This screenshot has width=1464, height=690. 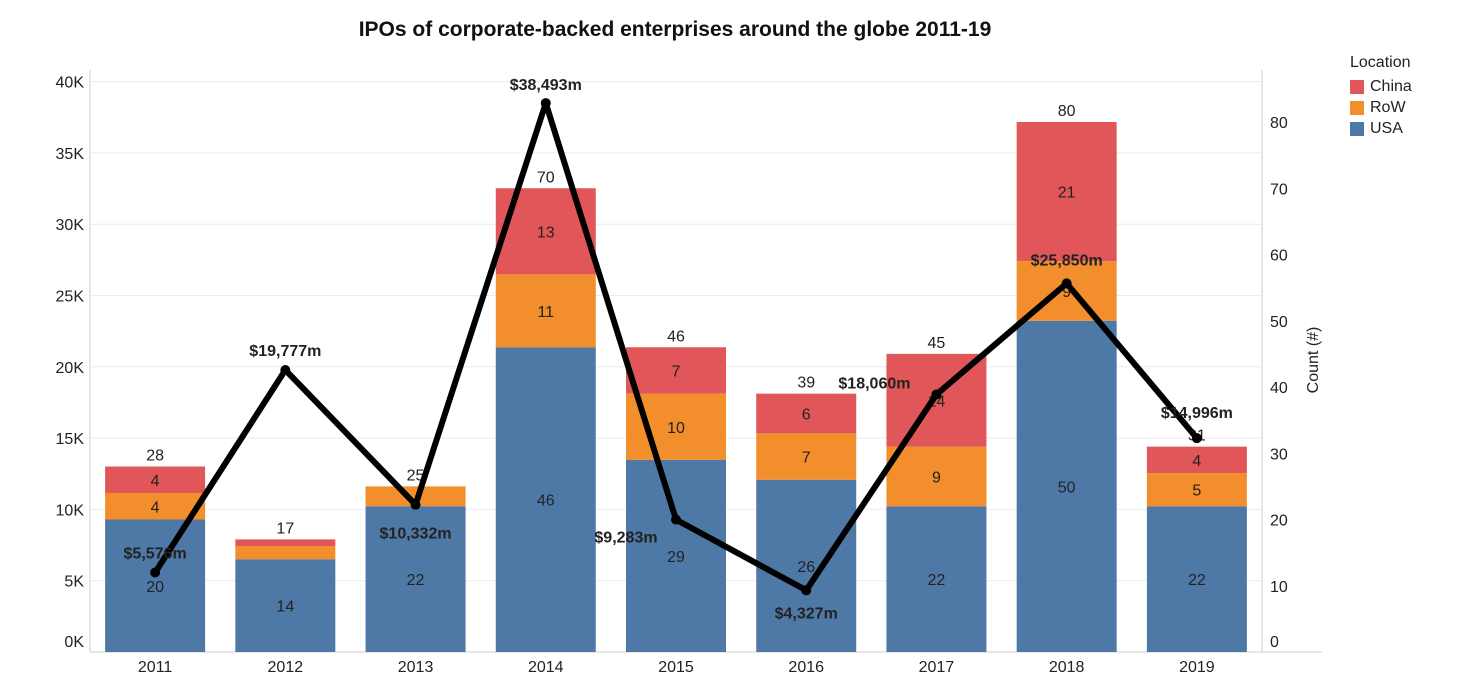 I want to click on left-tick-label: 15K, so click(x=70, y=439).